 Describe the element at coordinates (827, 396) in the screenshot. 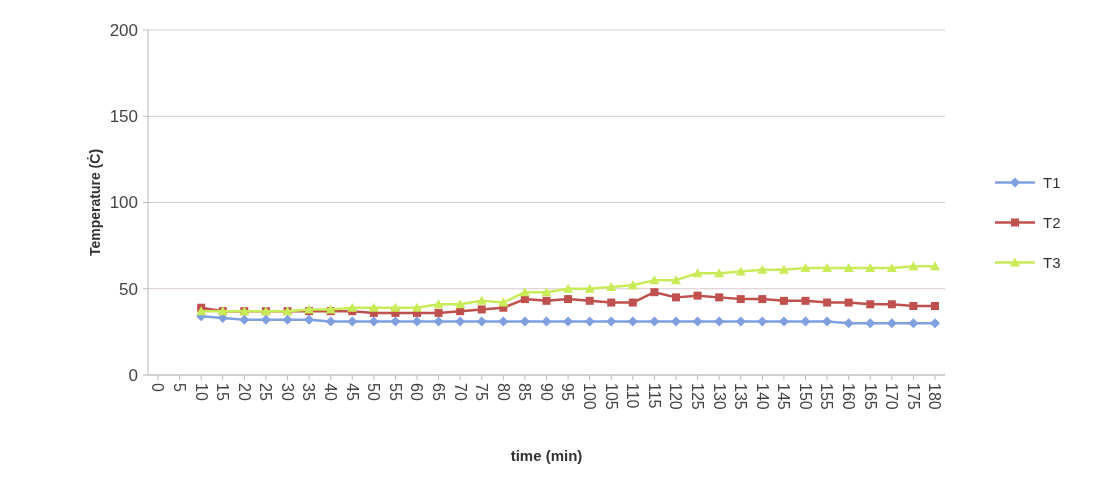

I see `x-tick-label: 155` at that location.